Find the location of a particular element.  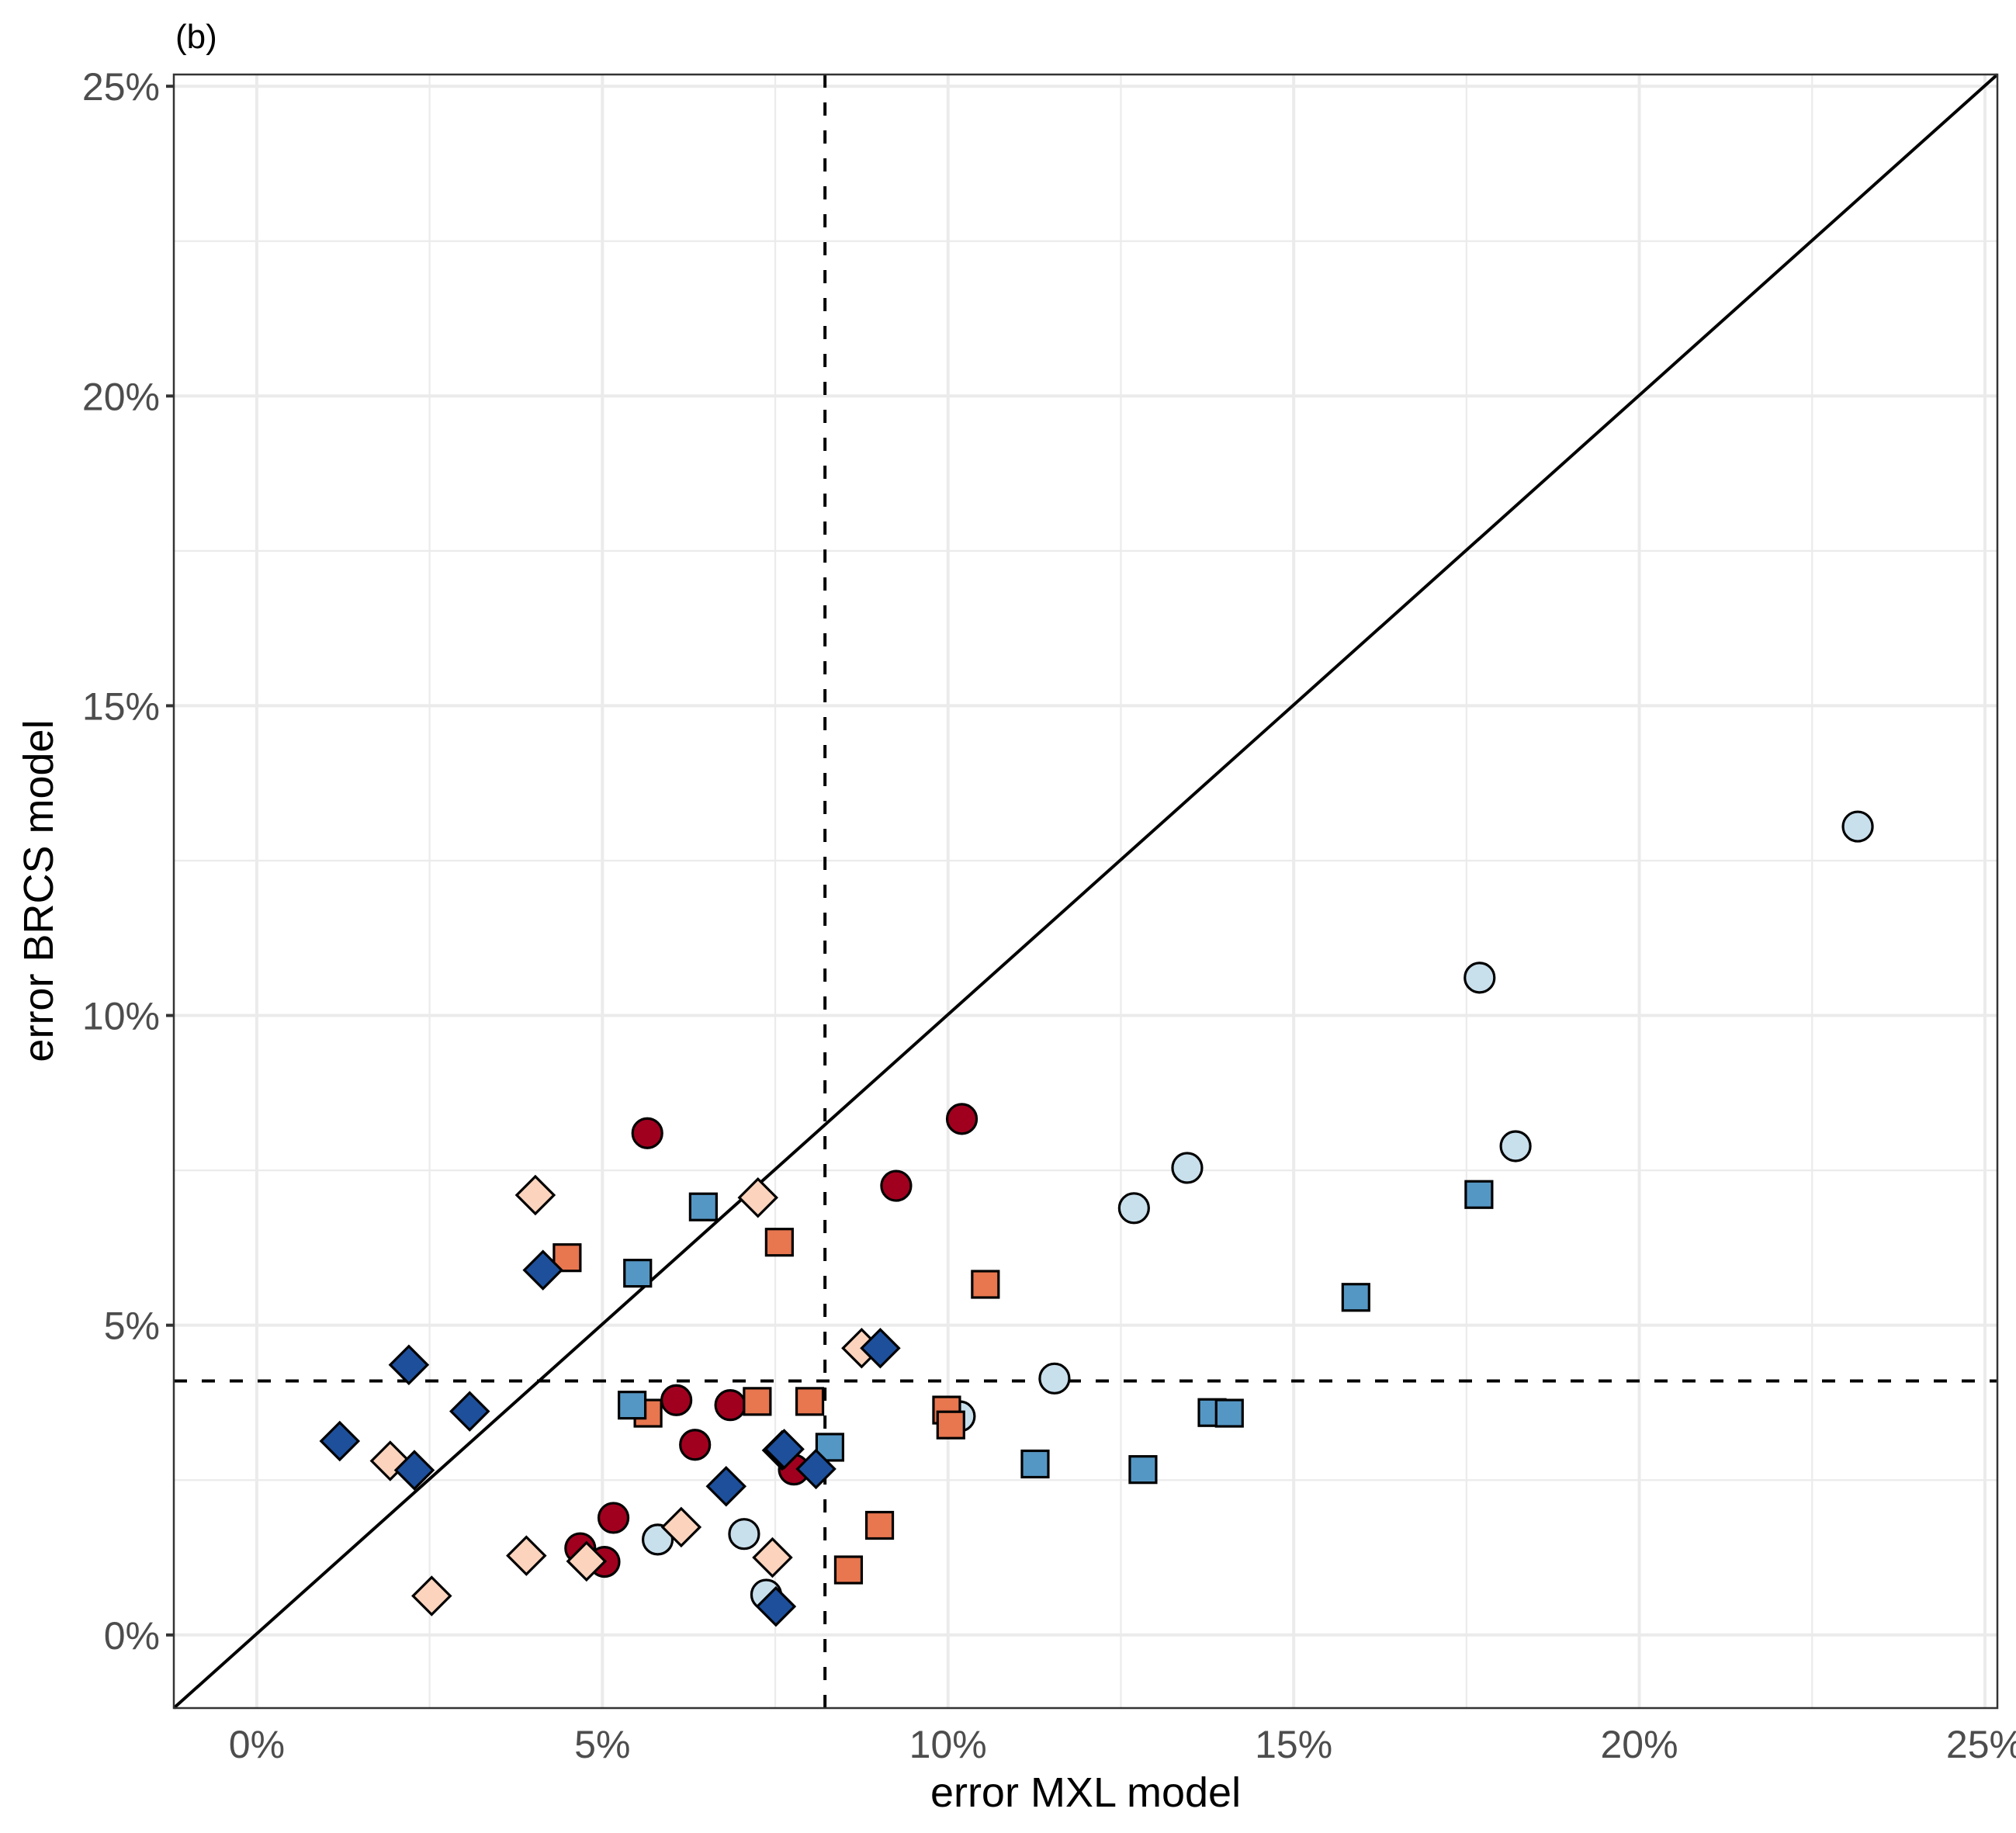

y-tick-label: 15% is located at coordinates (121, 706).